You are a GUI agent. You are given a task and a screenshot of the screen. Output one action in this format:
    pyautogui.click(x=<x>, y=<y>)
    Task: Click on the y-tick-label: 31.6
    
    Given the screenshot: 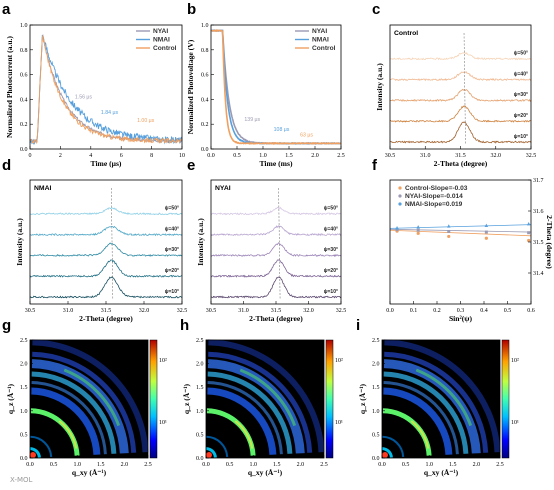 What is the action you would take?
    pyautogui.click(x=538, y=212)
    